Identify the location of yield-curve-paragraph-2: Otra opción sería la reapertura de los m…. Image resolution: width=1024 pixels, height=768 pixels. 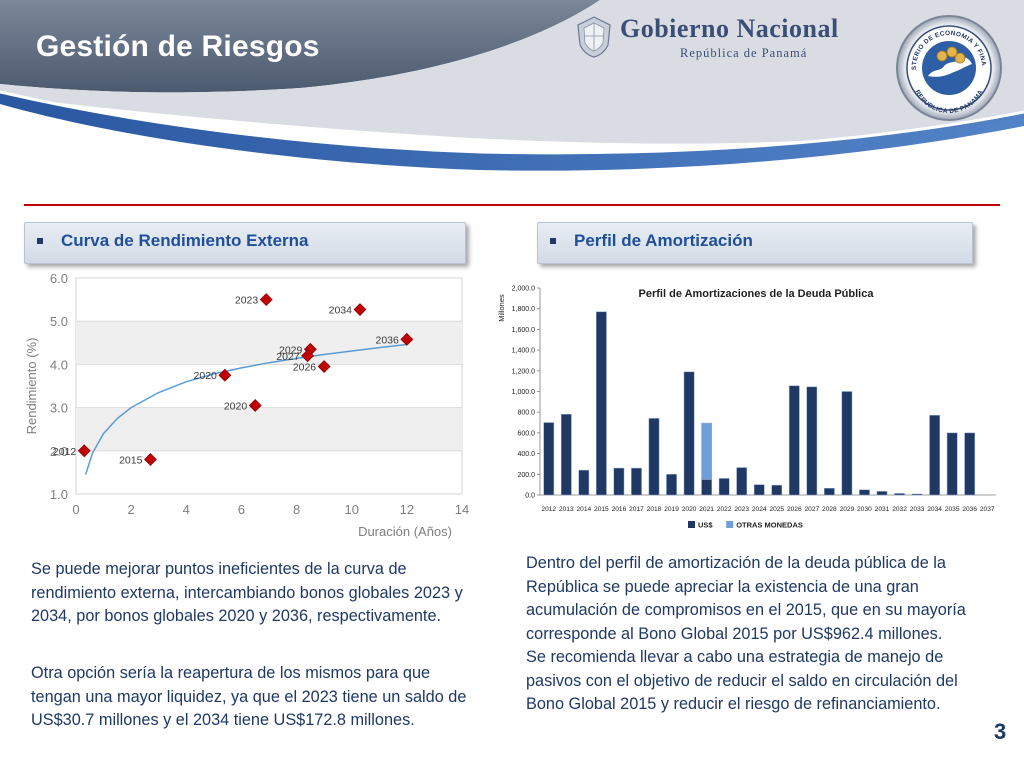
(249, 696).